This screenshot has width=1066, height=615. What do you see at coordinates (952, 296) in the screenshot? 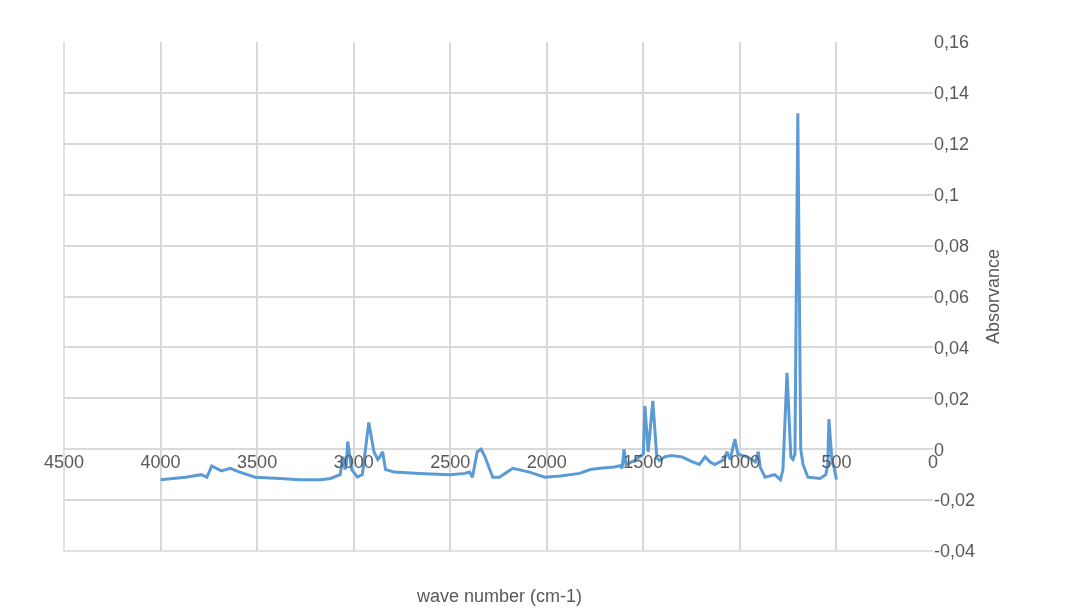
I see `y-tick-label: 0,06` at bounding box center [952, 296].